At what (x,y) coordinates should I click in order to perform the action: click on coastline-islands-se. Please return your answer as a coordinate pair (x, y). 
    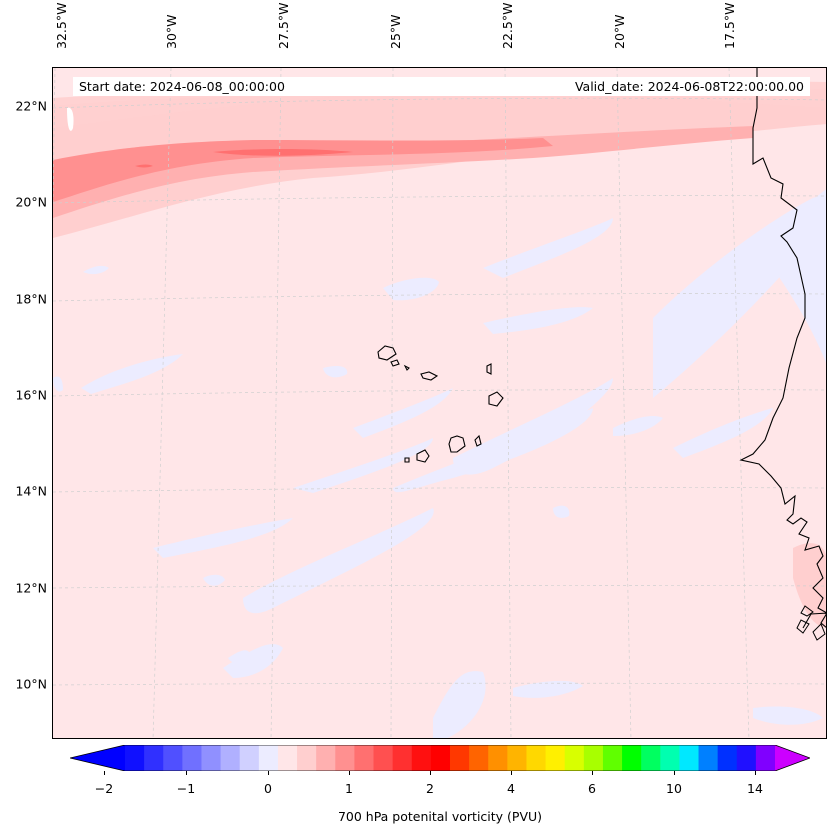
    Looking at the image, I should click on (811, 623).